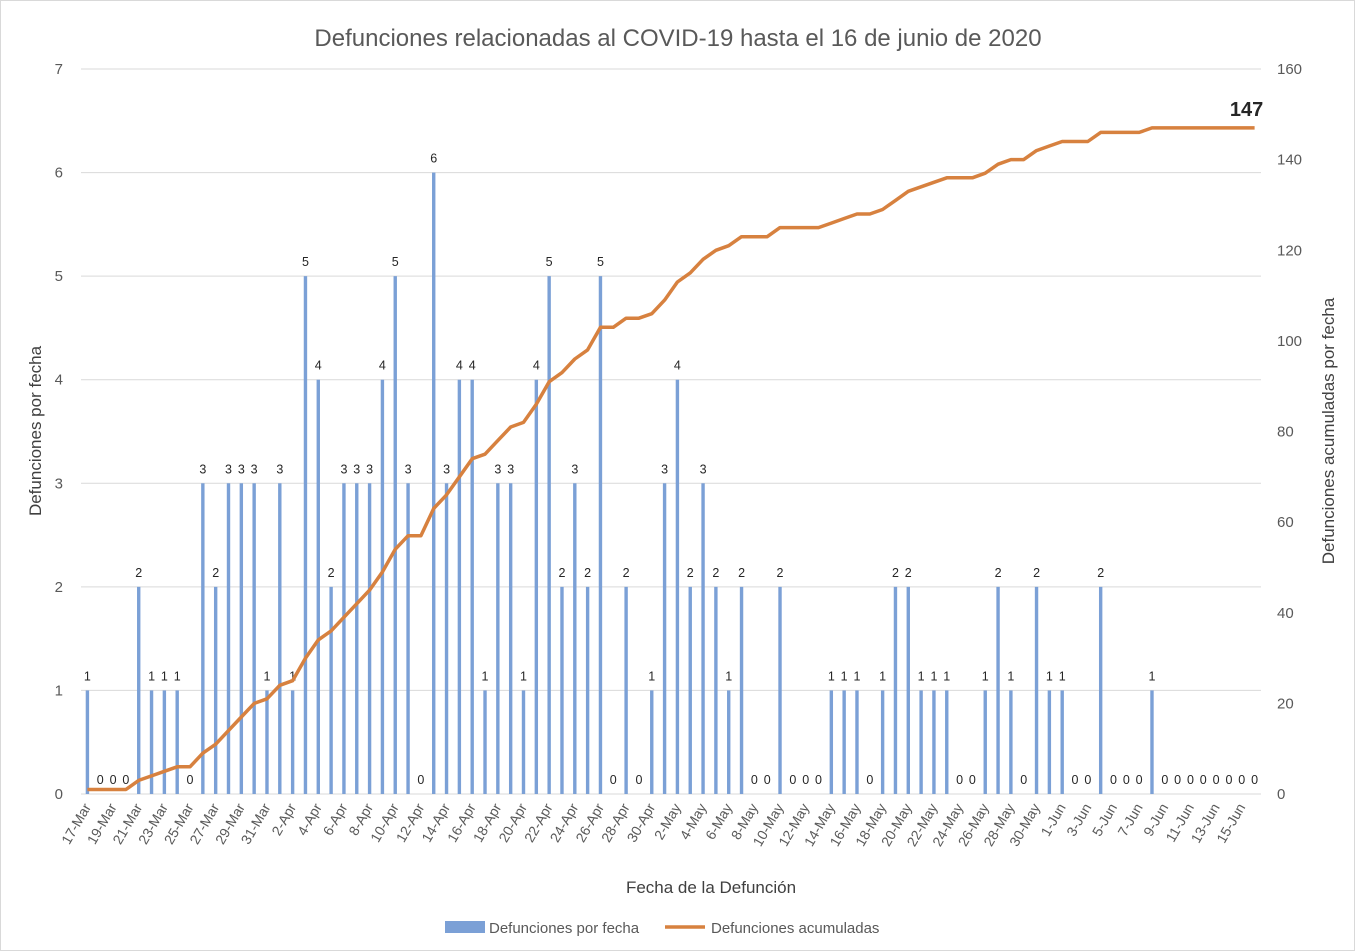 This screenshot has height=951, width=1355. I want to click on y-axis-title: Defunciones por fecha, so click(35, 430).